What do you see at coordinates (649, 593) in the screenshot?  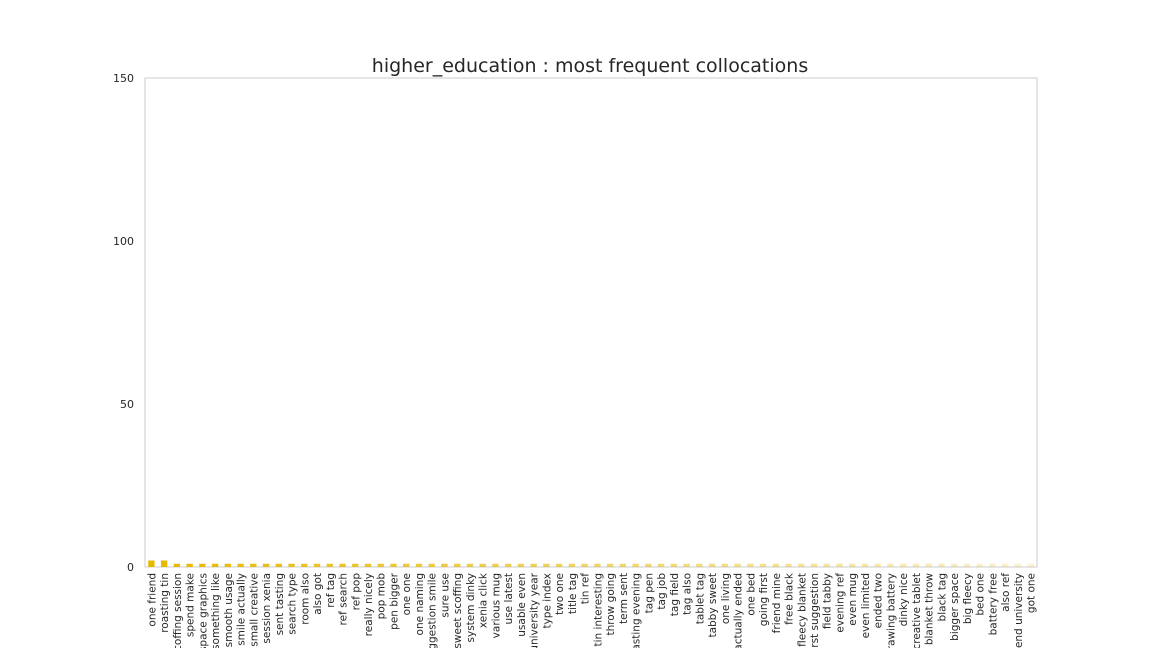 I see `x-tick-label: tag pen` at bounding box center [649, 593].